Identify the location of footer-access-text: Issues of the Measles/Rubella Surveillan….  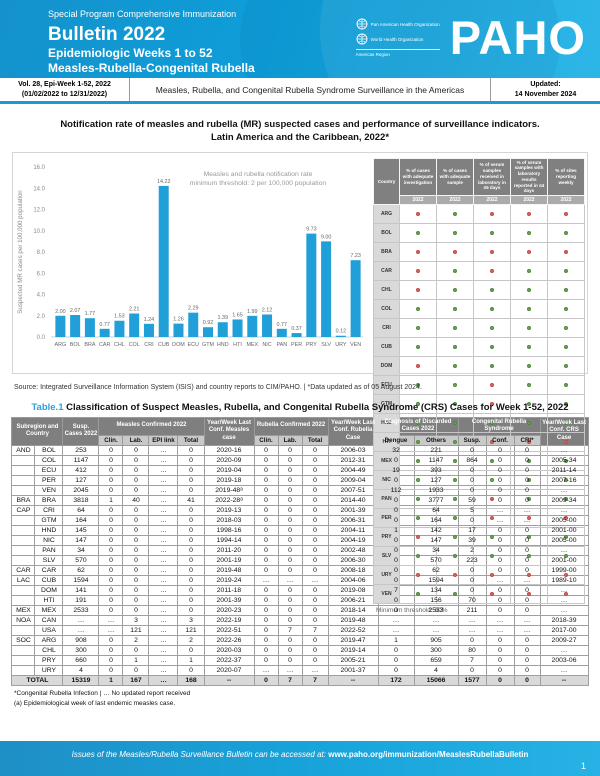
(198, 754).